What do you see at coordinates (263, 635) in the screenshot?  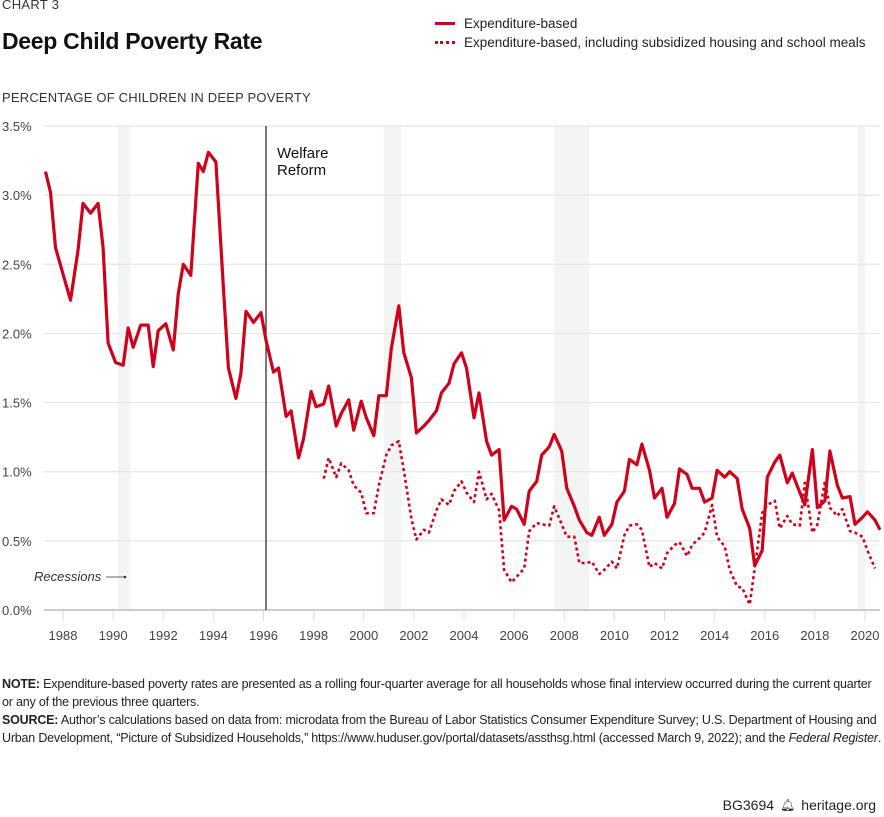 I see `x-tick-label: 1996` at bounding box center [263, 635].